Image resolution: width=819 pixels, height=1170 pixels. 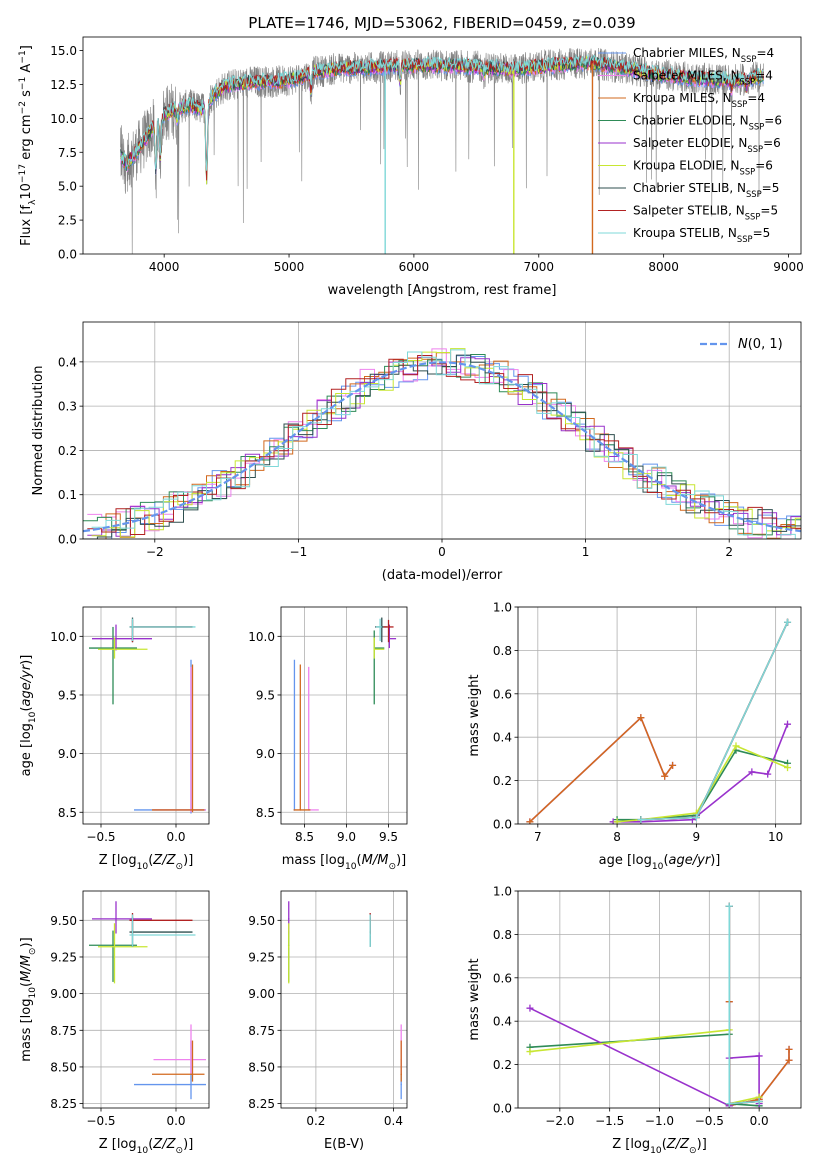 I want to click on y-tick-label: 0.6, so click(x=502, y=694).